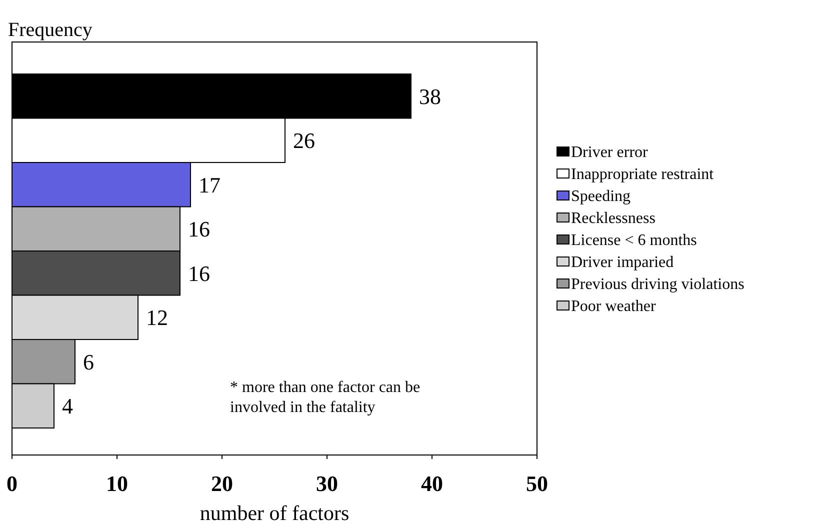  What do you see at coordinates (67, 406) in the screenshot?
I see `data-label: 4` at bounding box center [67, 406].